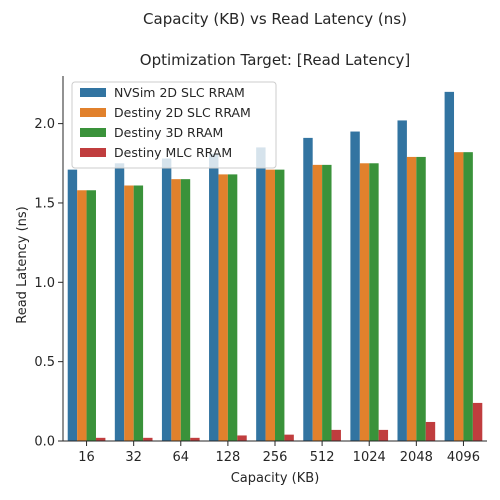  I want to click on x-tick-label: 64, so click(181, 457).